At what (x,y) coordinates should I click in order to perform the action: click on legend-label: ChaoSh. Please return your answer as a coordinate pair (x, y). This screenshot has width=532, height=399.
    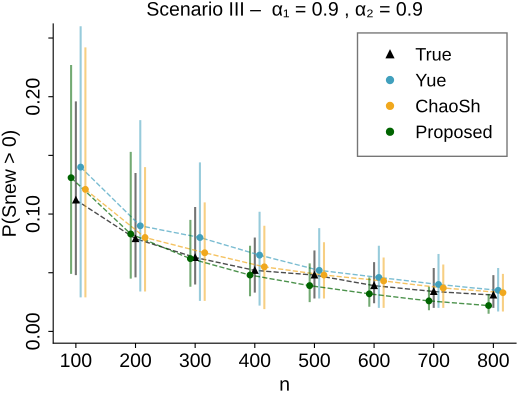
    Looking at the image, I should click on (448, 105).